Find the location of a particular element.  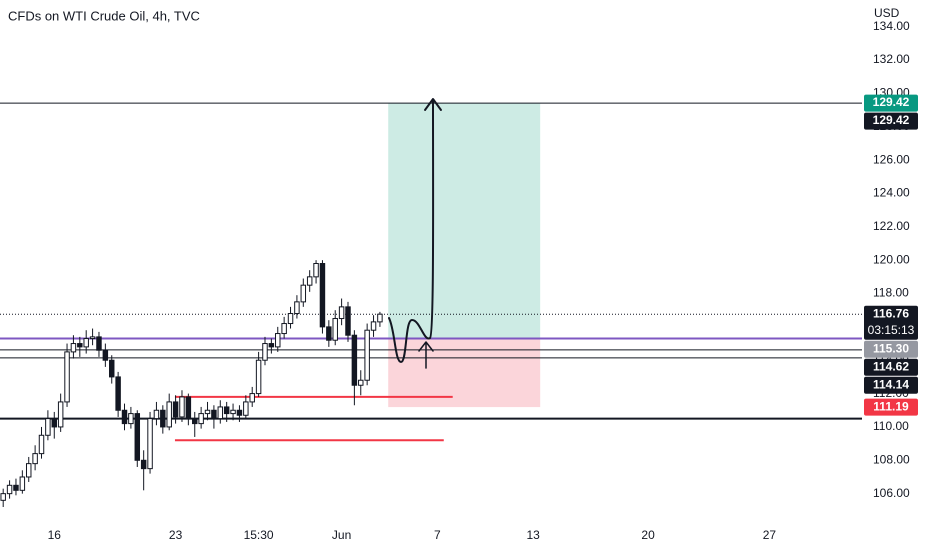

x-tick-label: 7 is located at coordinates (437, 535).